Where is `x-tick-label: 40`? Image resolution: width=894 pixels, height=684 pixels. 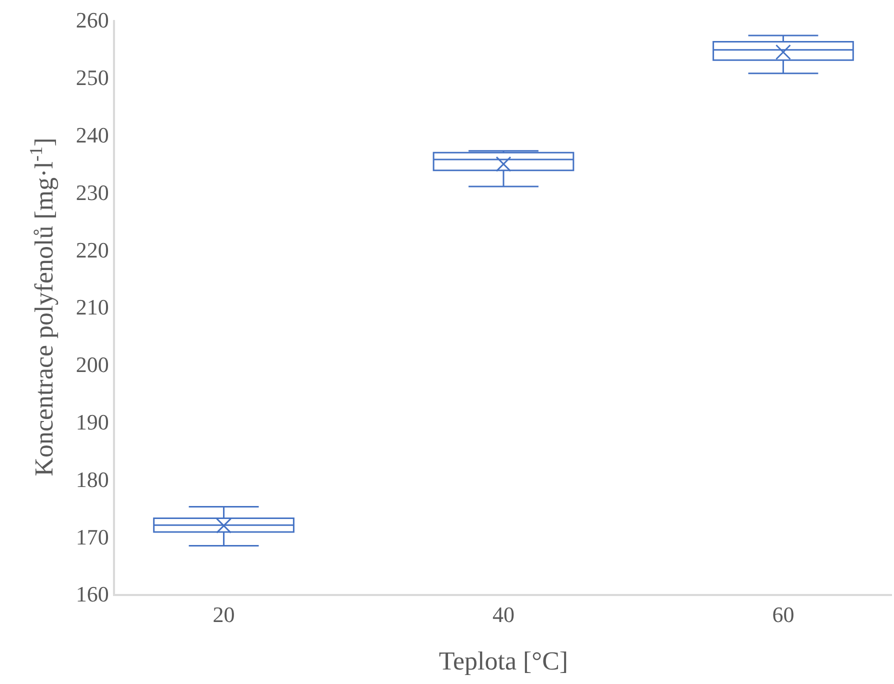 x-tick-label: 40 is located at coordinates (503, 615).